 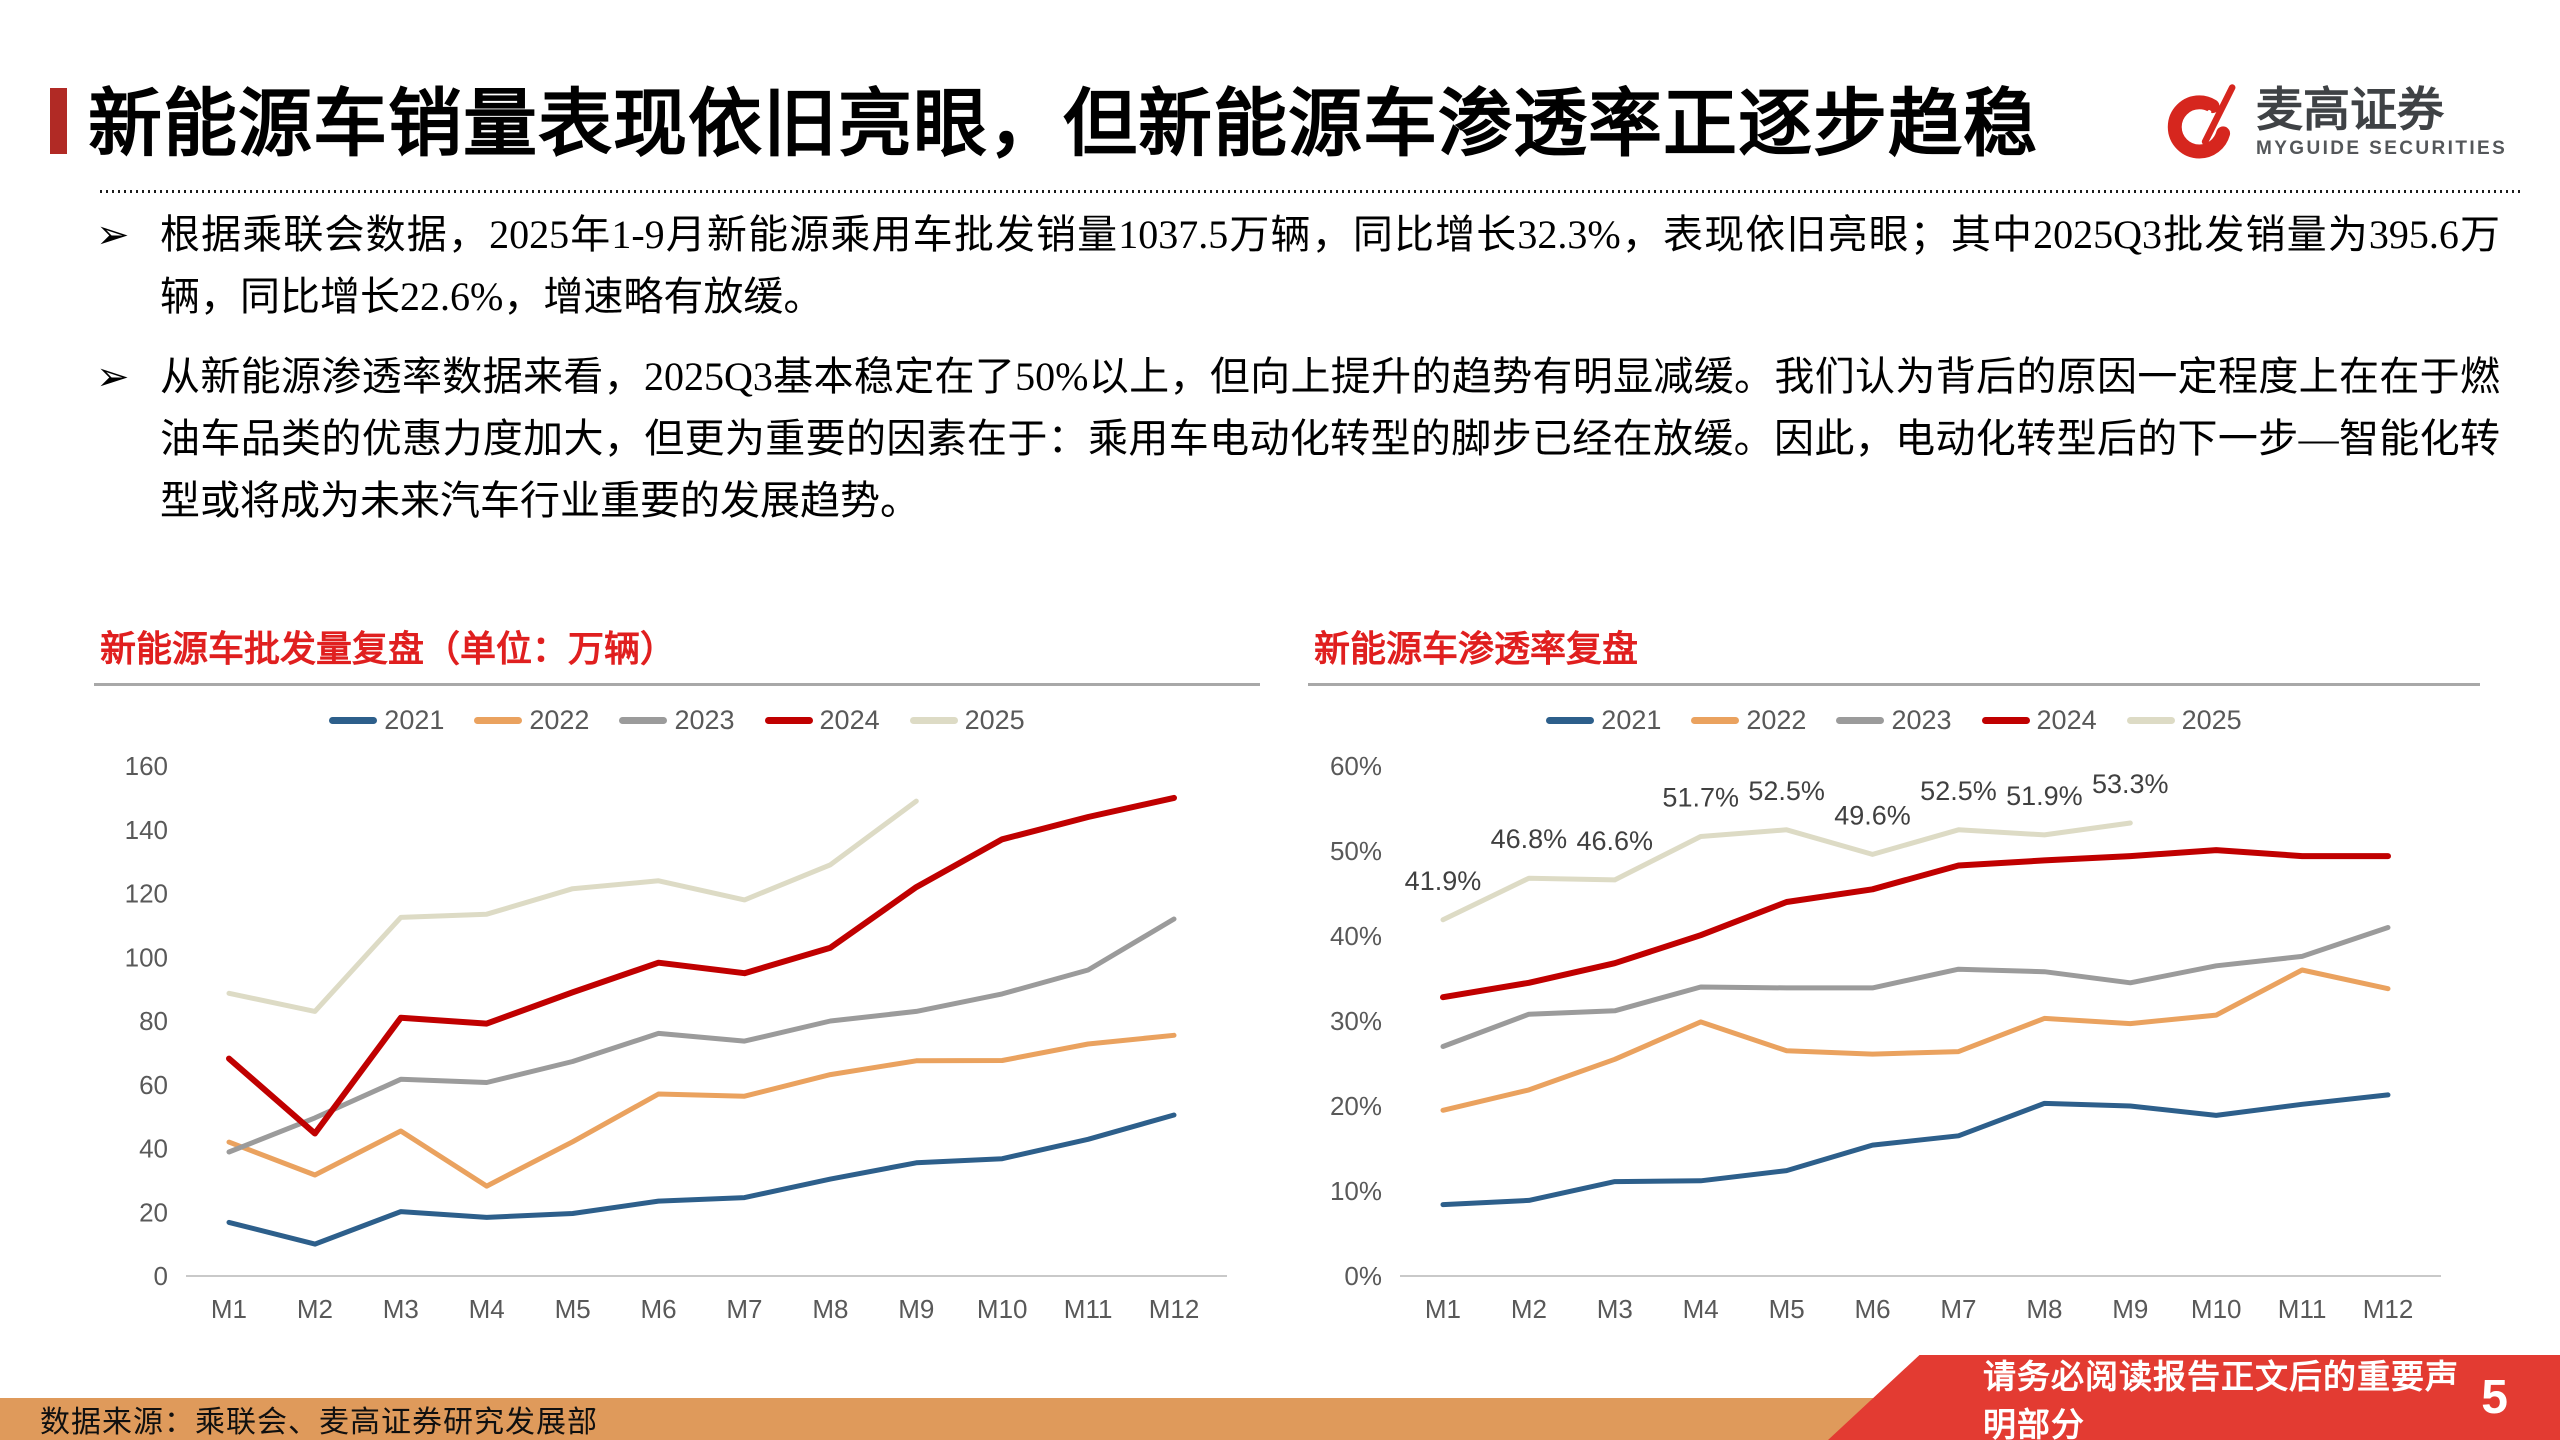 I want to click on data-label: 49.6%, so click(x=1872, y=816).